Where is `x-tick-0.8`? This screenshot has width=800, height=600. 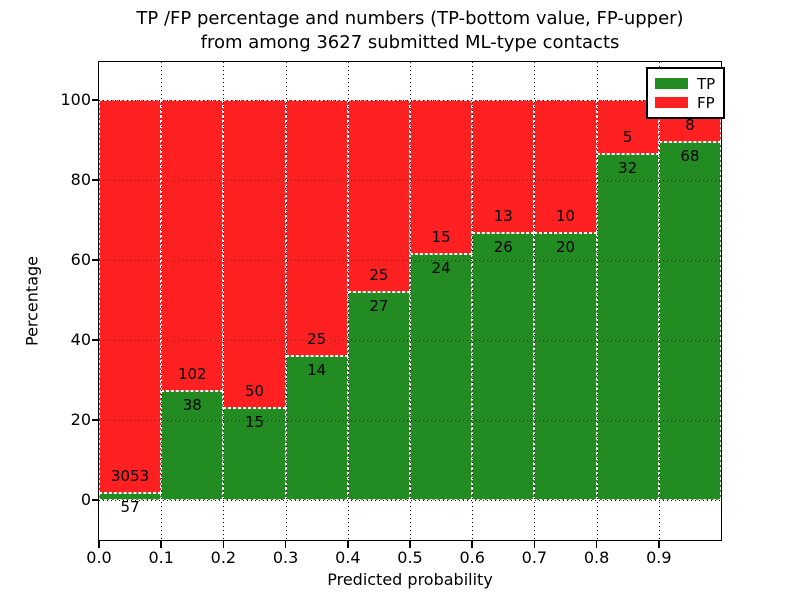 x-tick-0.8 is located at coordinates (596, 544).